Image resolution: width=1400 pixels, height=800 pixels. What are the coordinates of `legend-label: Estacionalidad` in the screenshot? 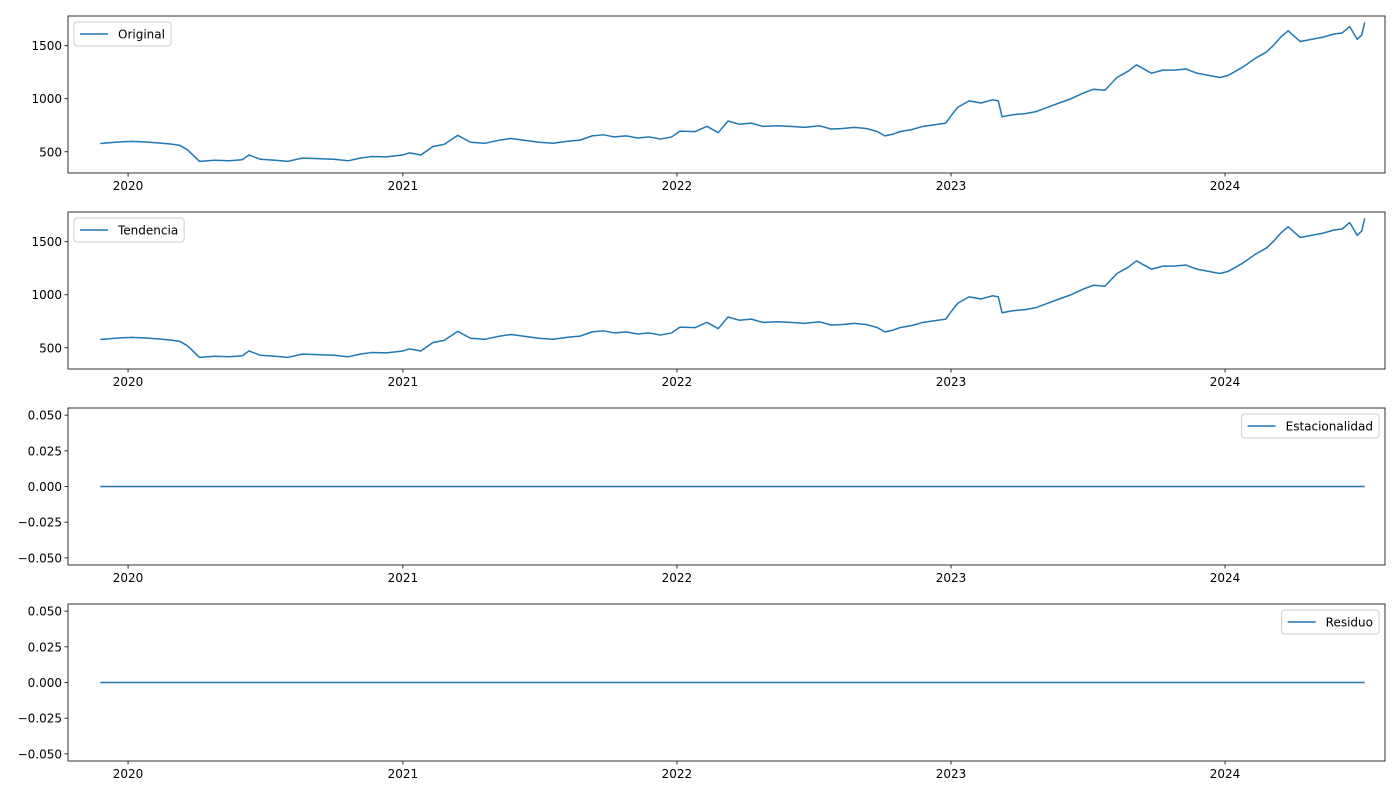 It's located at (1329, 427).